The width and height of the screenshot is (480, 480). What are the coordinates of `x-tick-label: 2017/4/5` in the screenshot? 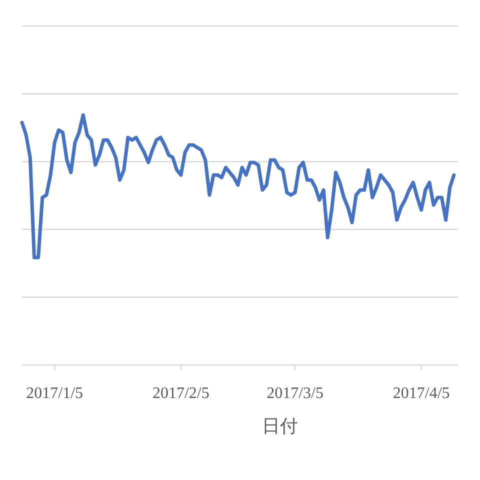 It's located at (421, 393).